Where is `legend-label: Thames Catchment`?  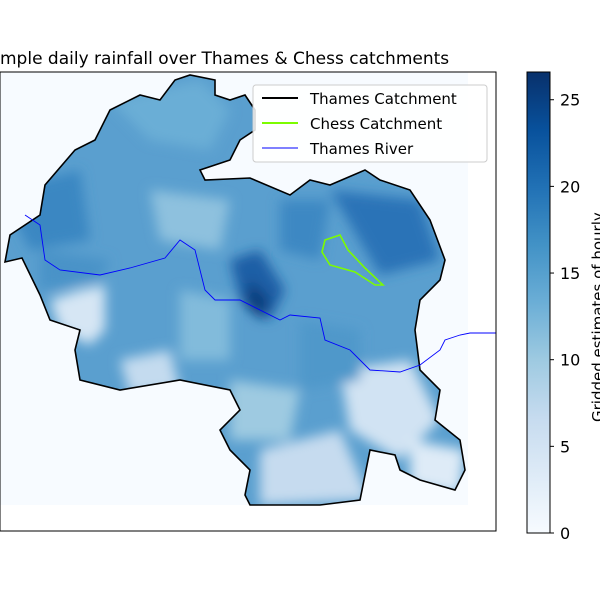 legend-label: Thames Catchment is located at coordinates (383, 99).